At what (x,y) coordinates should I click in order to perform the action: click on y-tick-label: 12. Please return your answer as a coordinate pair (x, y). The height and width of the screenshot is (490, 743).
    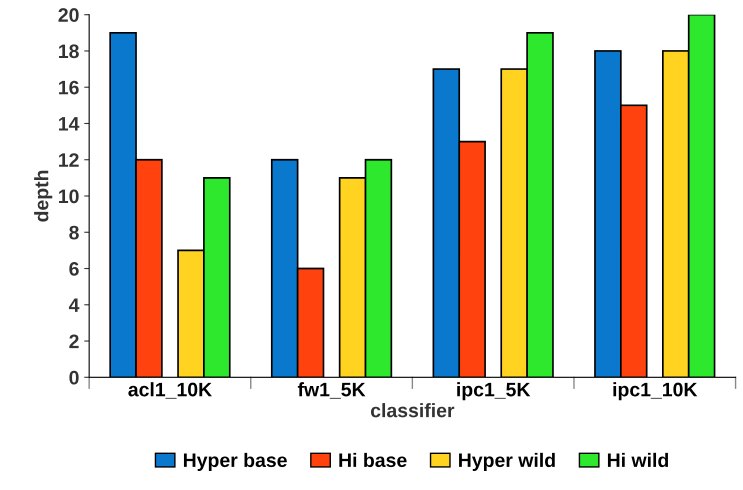
    Looking at the image, I should click on (69, 160).